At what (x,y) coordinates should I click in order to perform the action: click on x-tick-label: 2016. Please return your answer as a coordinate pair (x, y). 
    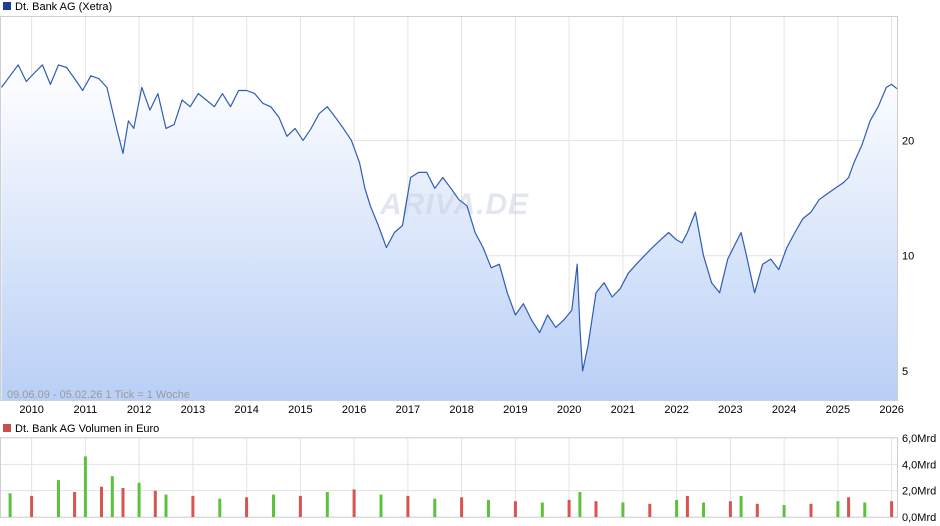
    Looking at the image, I should click on (354, 410).